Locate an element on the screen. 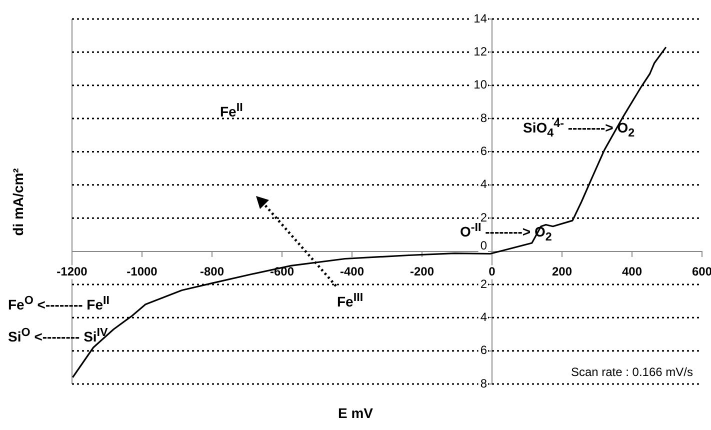  x-tick-label: 200 is located at coordinates (562, 271).